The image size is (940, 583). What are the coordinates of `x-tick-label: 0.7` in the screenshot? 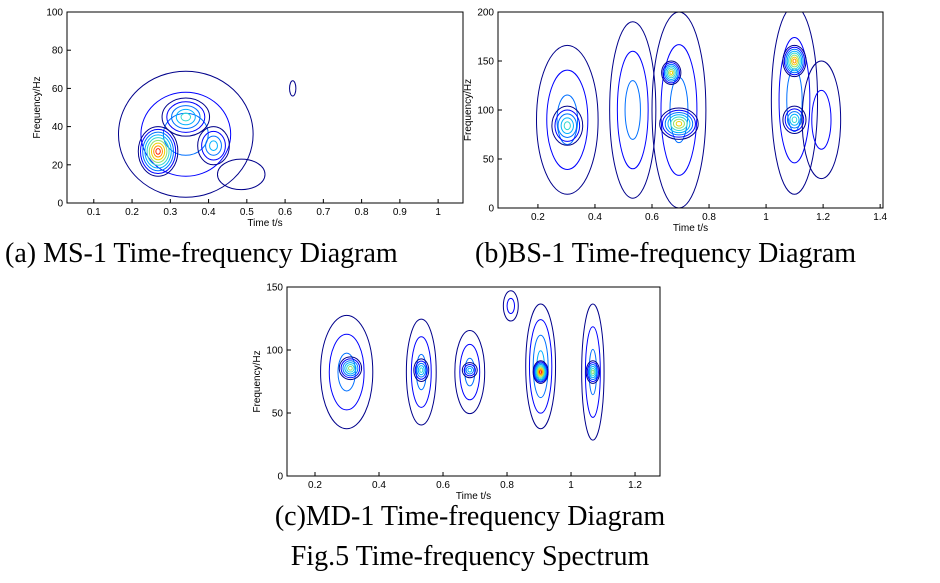 It's located at (323, 212).